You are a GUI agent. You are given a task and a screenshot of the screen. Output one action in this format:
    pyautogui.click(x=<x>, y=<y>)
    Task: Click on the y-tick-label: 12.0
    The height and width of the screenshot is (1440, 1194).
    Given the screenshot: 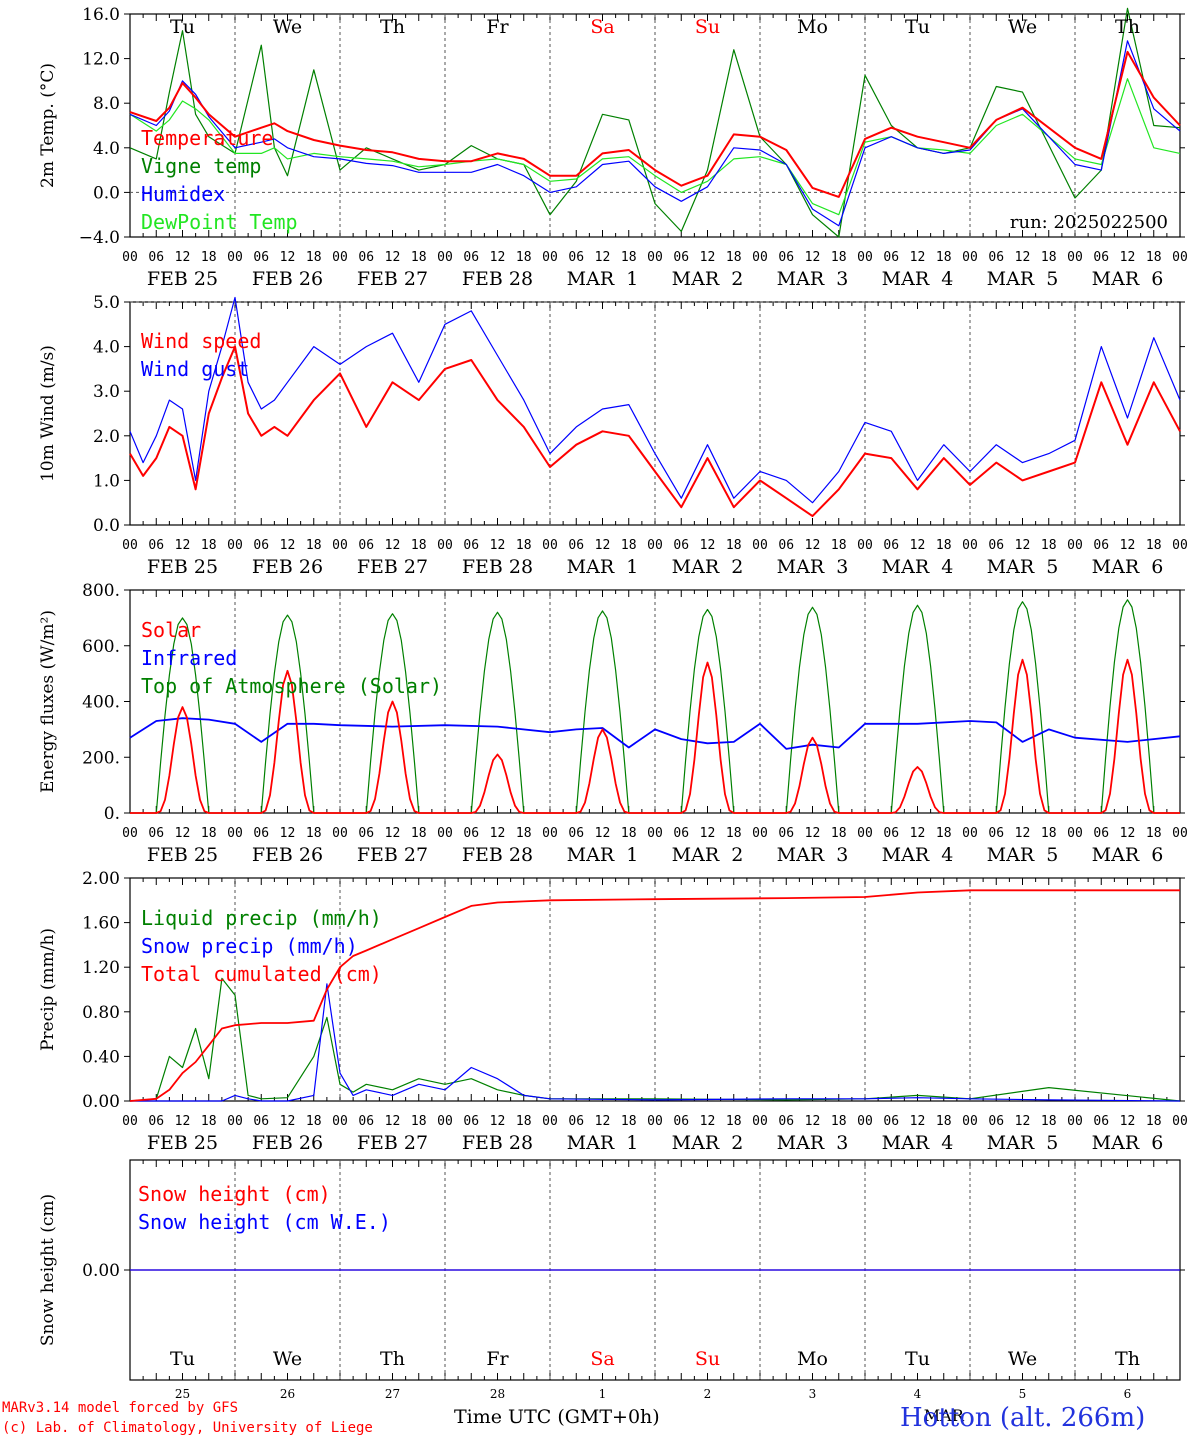 What is the action you would take?
    pyautogui.click(x=101, y=60)
    